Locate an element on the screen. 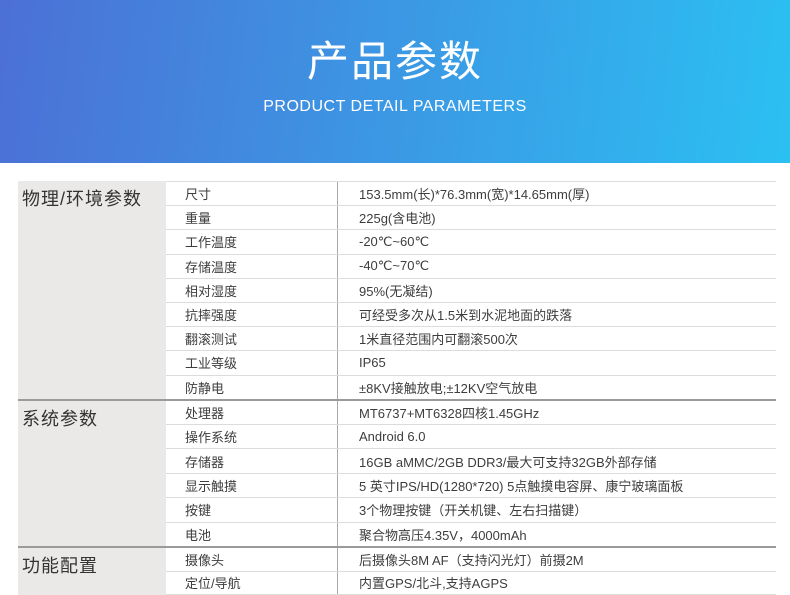 This screenshot has height=595, width=790. table-row: 抗摔强度 可经受多次从1.5米到水泥地面的跌落 is located at coordinates (471, 315).